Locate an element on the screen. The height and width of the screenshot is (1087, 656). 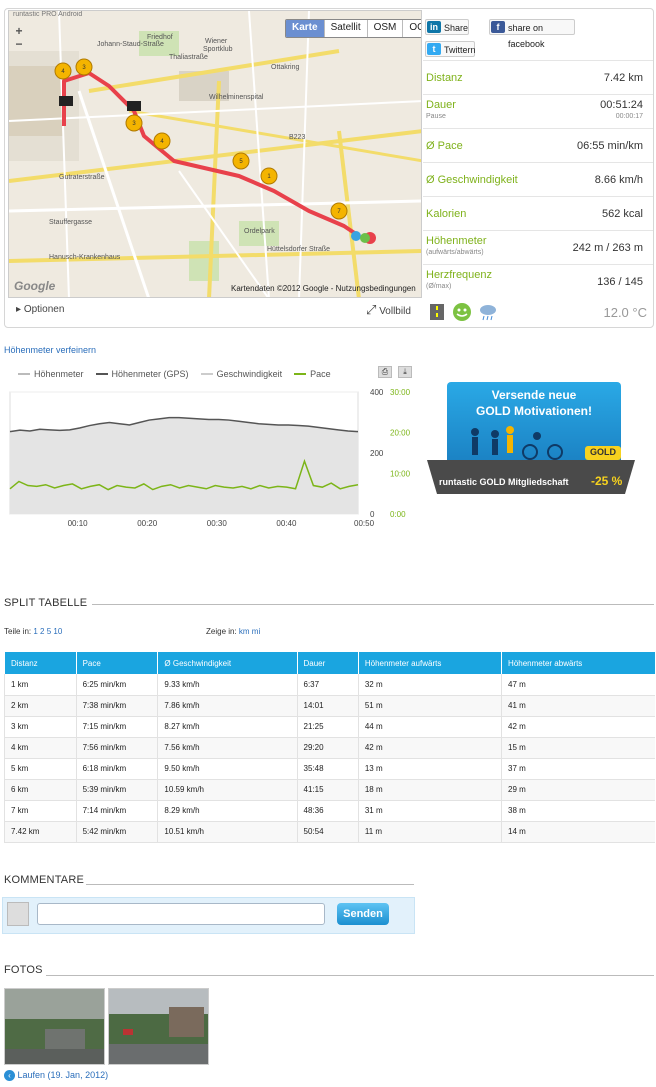
stat-dauer: Dauer Pause 00:51:24 00:00:17 is located at coordinates (538, 111).